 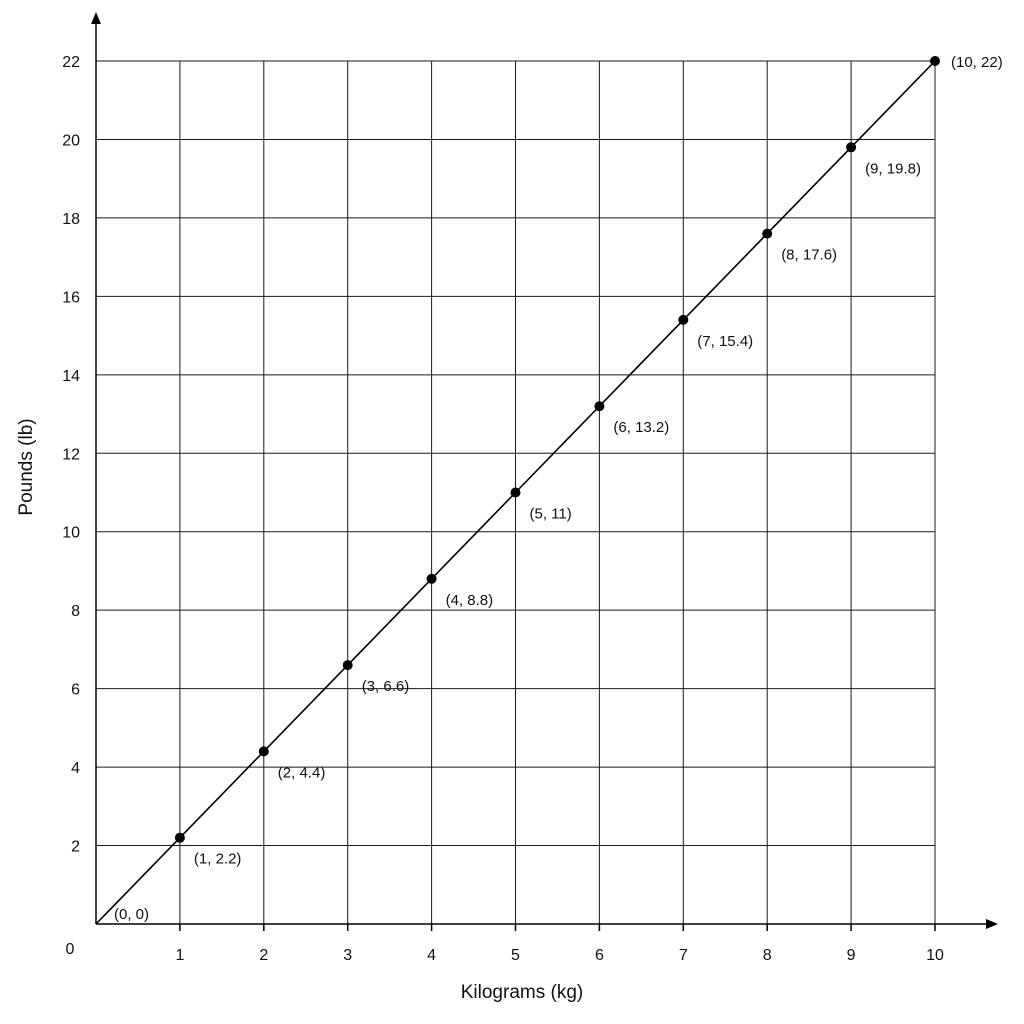 I want to click on origin-label: 0, so click(x=70, y=949).